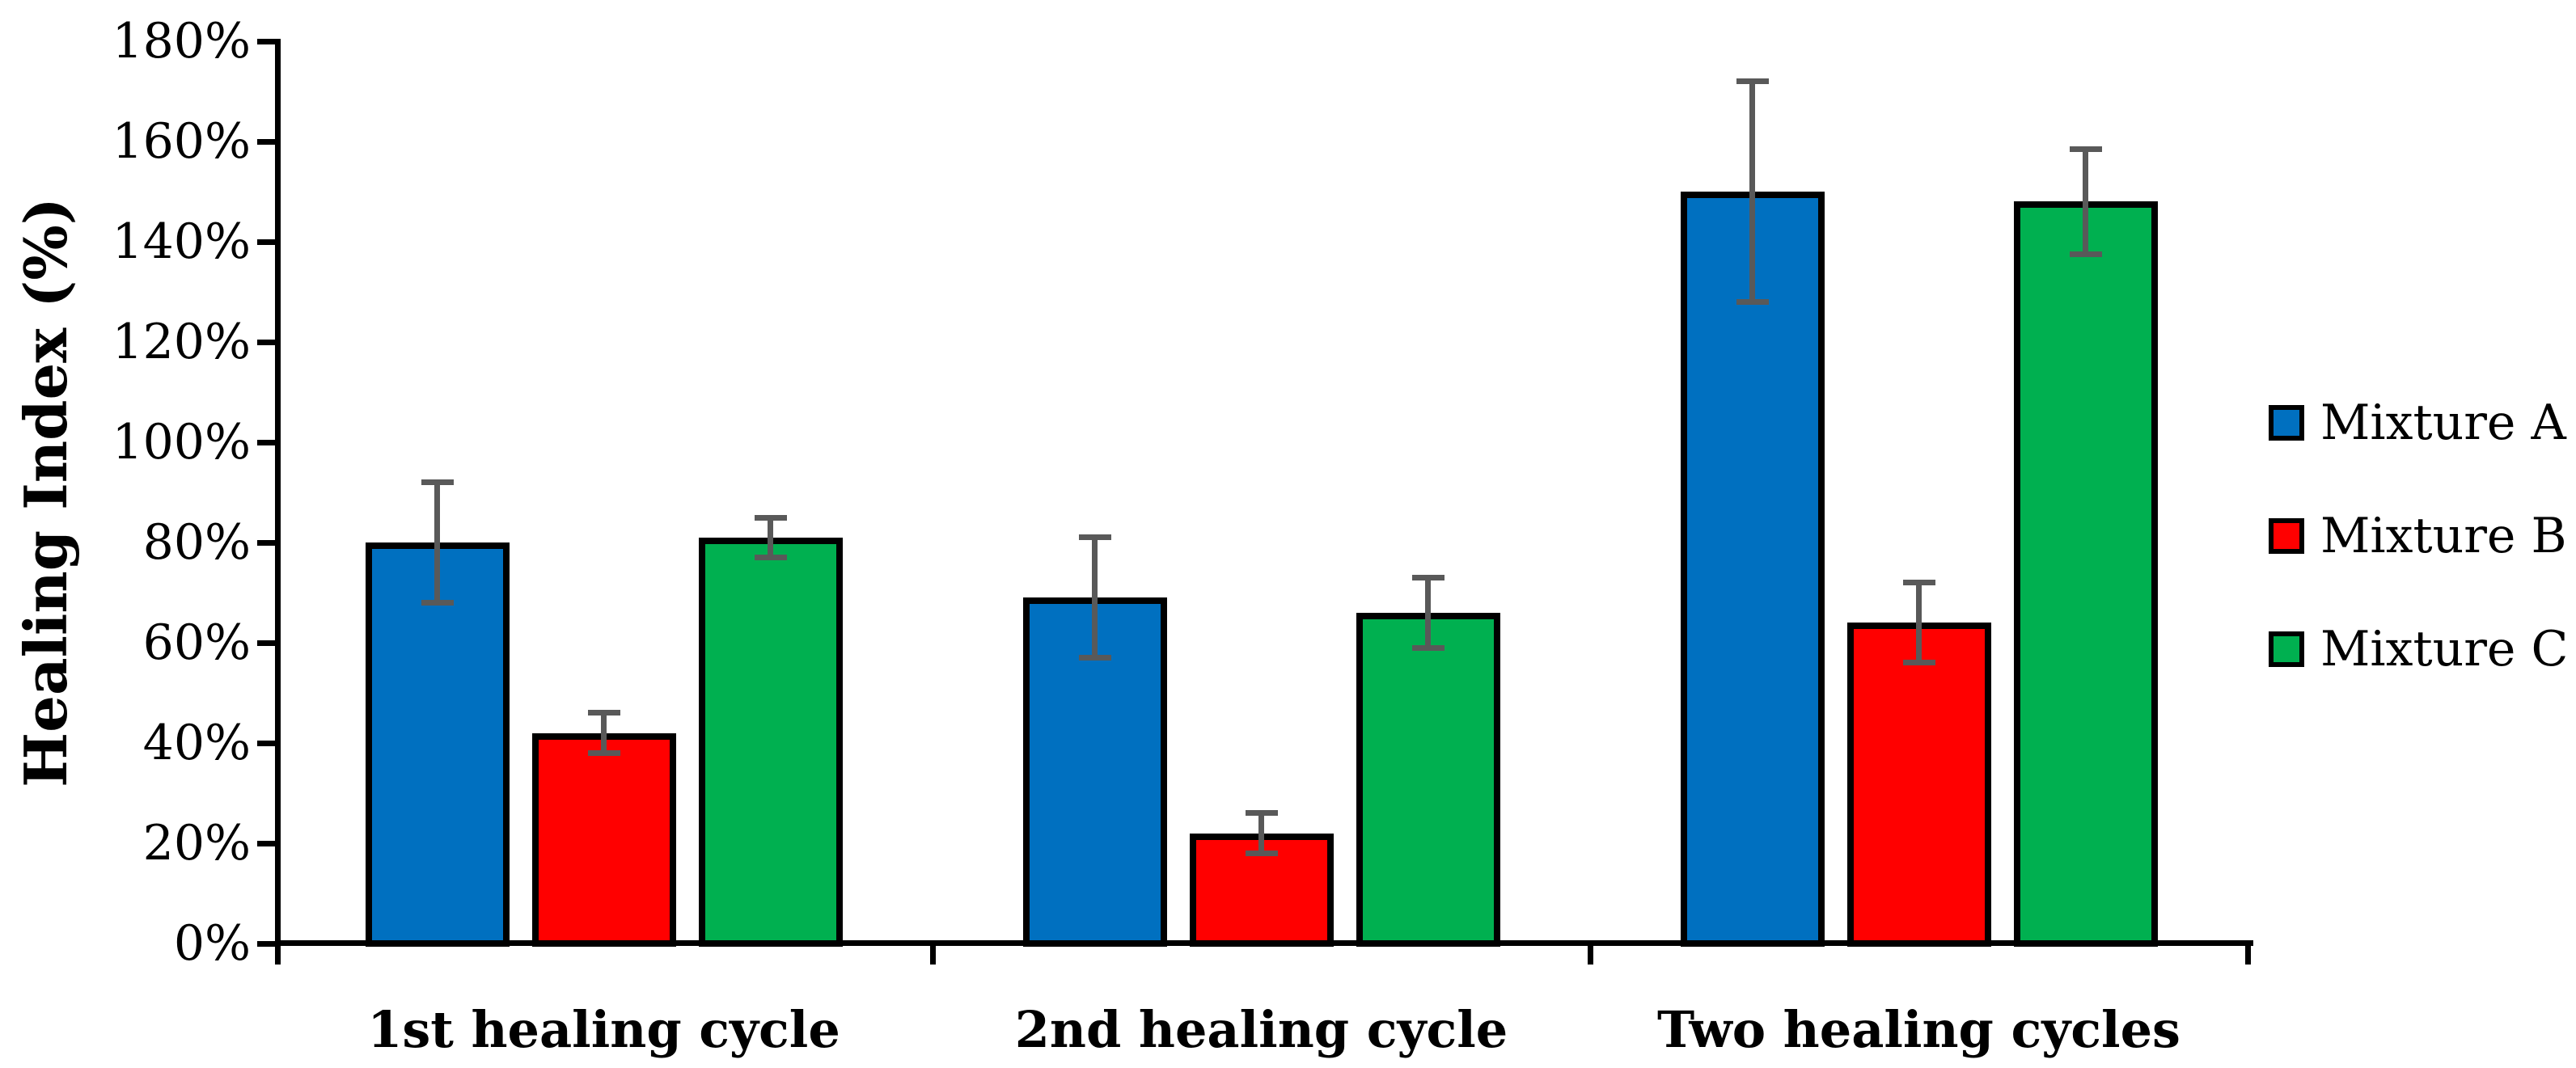 The width and height of the screenshot is (2576, 1068). I want to click on bar-mixture-c-1st-healing-cycle, so click(771, 742).